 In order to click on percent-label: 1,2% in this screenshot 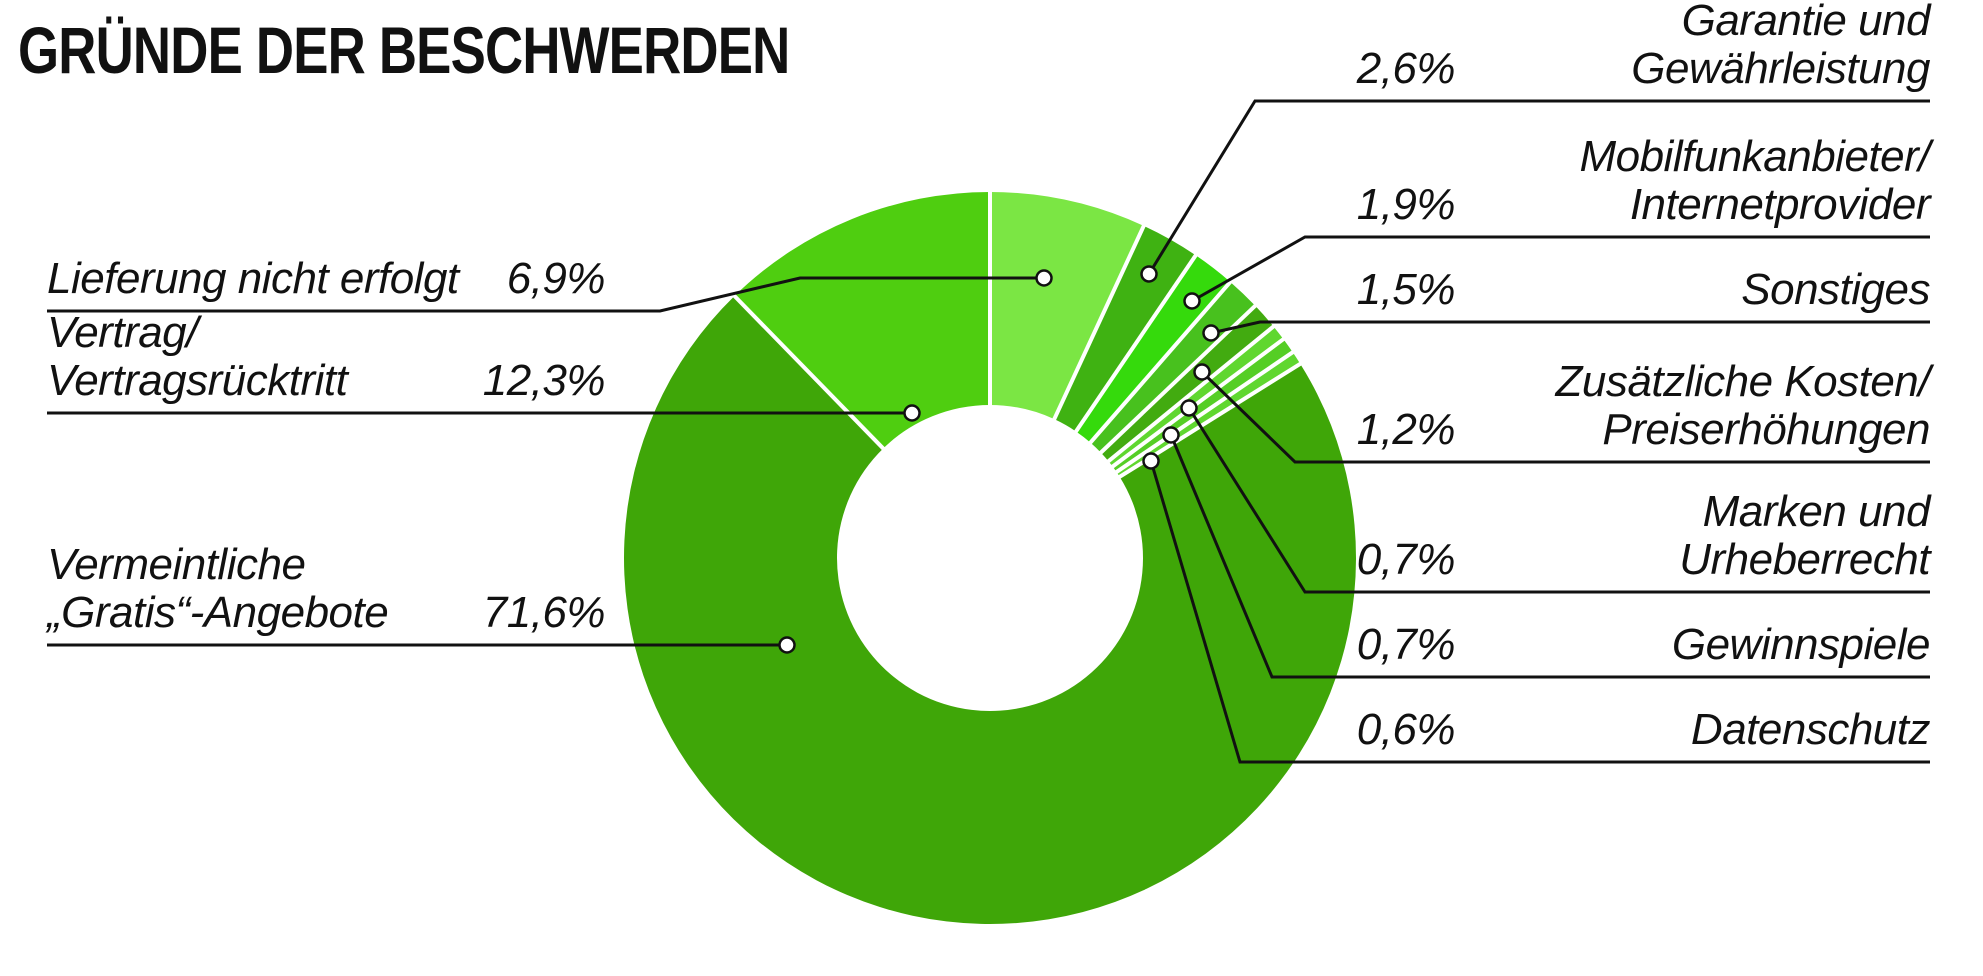, I will do `click(1406, 429)`.